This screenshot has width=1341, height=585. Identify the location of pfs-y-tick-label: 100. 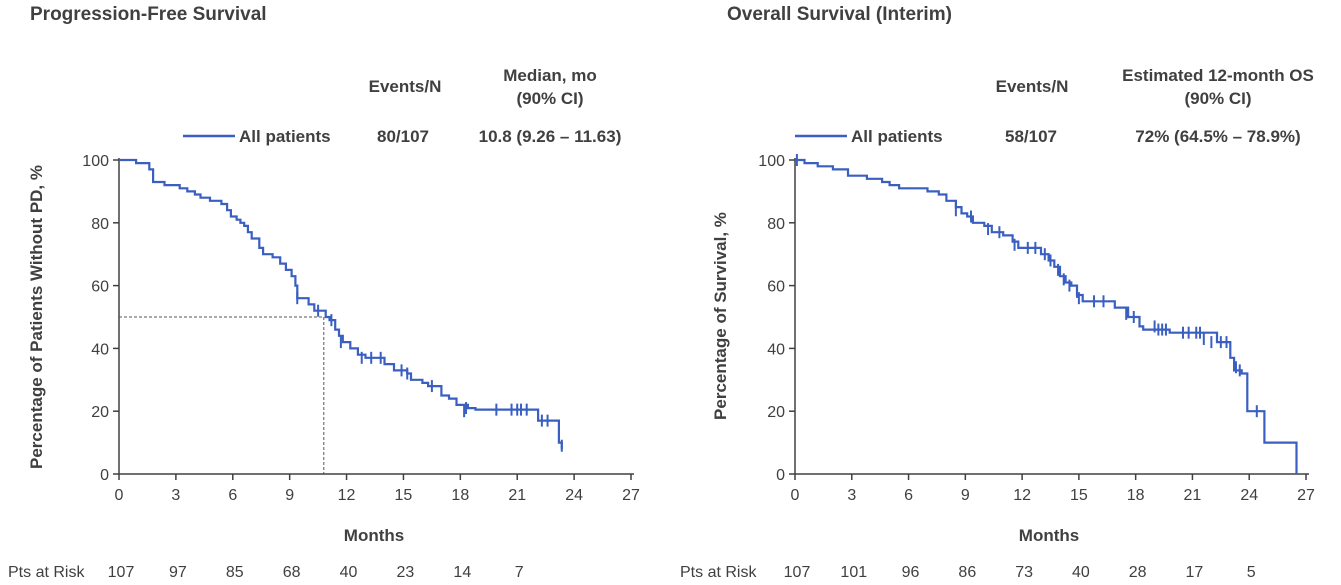
(95, 161).